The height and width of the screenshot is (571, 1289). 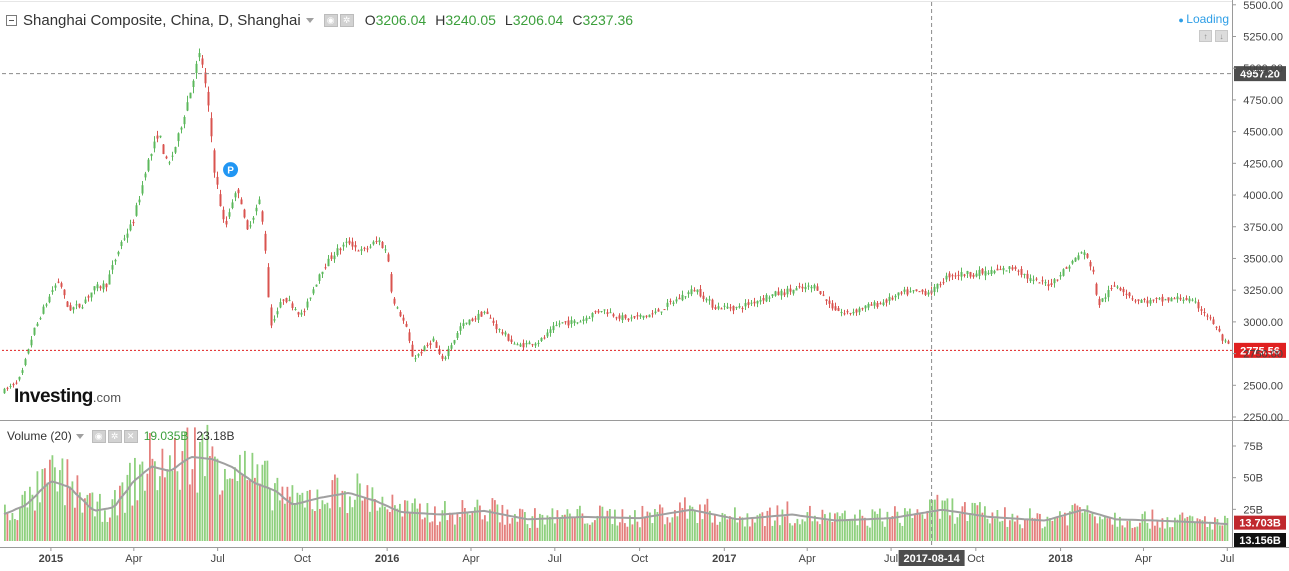 What do you see at coordinates (231, 170) in the screenshot?
I see `event-marker` at bounding box center [231, 170].